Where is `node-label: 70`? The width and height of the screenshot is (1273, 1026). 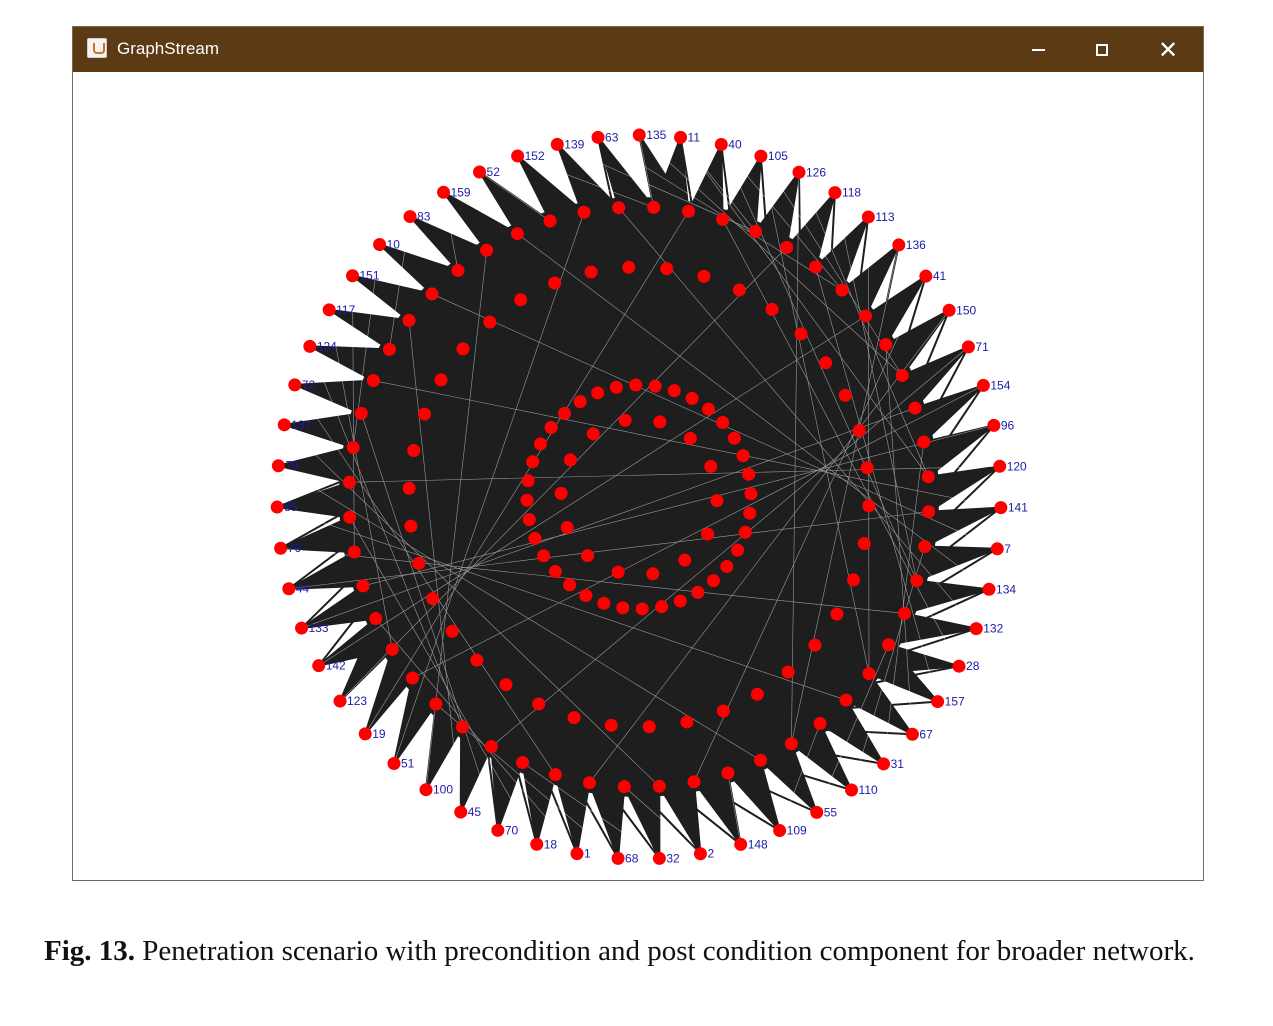
node-label: 70 is located at coordinates (512, 830).